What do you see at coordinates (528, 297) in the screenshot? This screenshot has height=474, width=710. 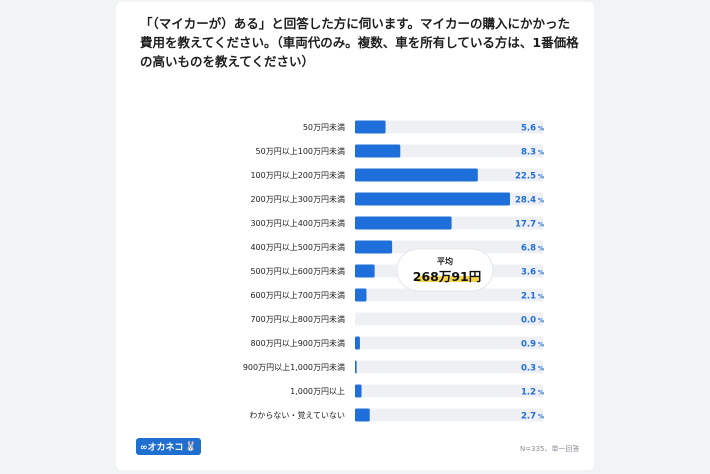 I see `value-label: 2.1` at bounding box center [528, 297].